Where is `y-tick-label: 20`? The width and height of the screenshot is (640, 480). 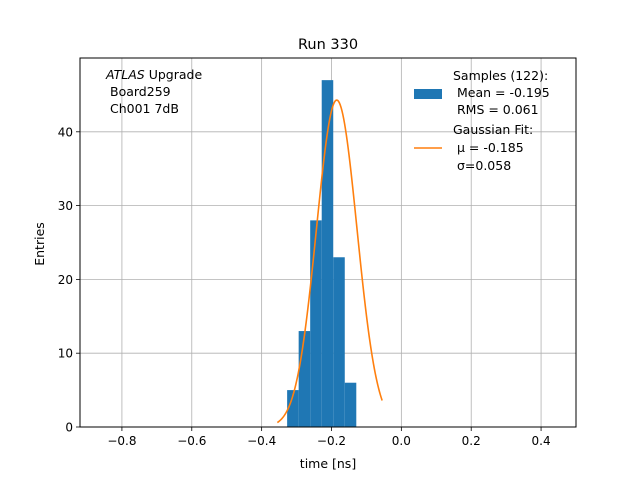 y-tick-label: 20 is located at coordinates (65, 280).